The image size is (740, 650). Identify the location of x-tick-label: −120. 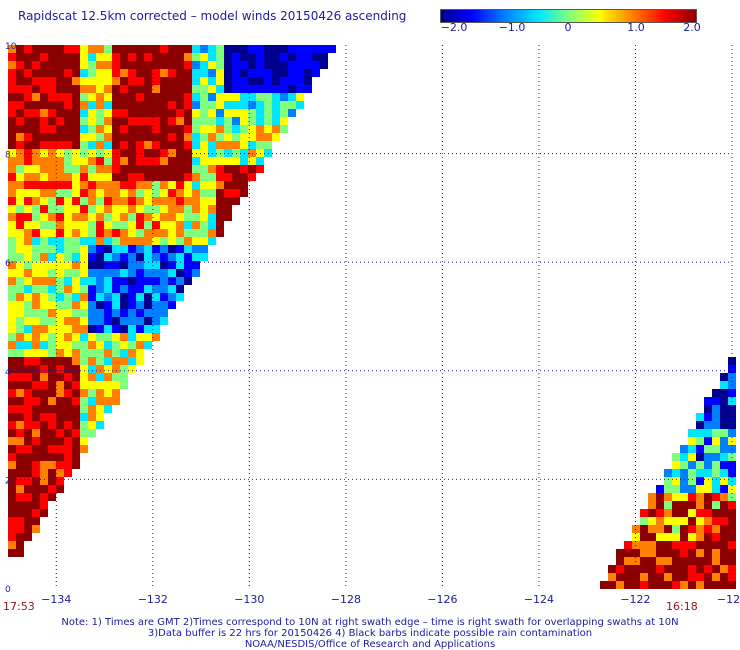
(728, 599).